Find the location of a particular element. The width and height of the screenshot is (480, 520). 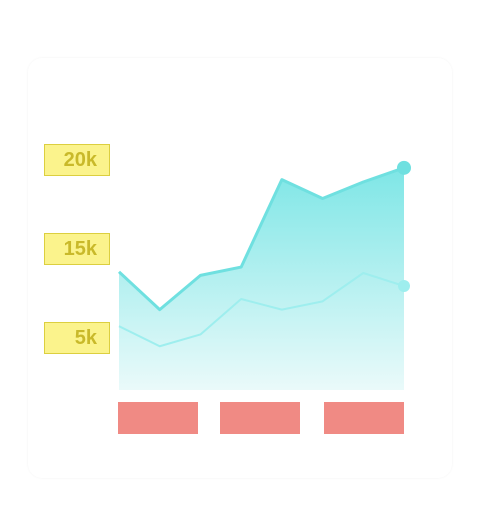

series-end-point-lower is located at coordinates (404, 286).